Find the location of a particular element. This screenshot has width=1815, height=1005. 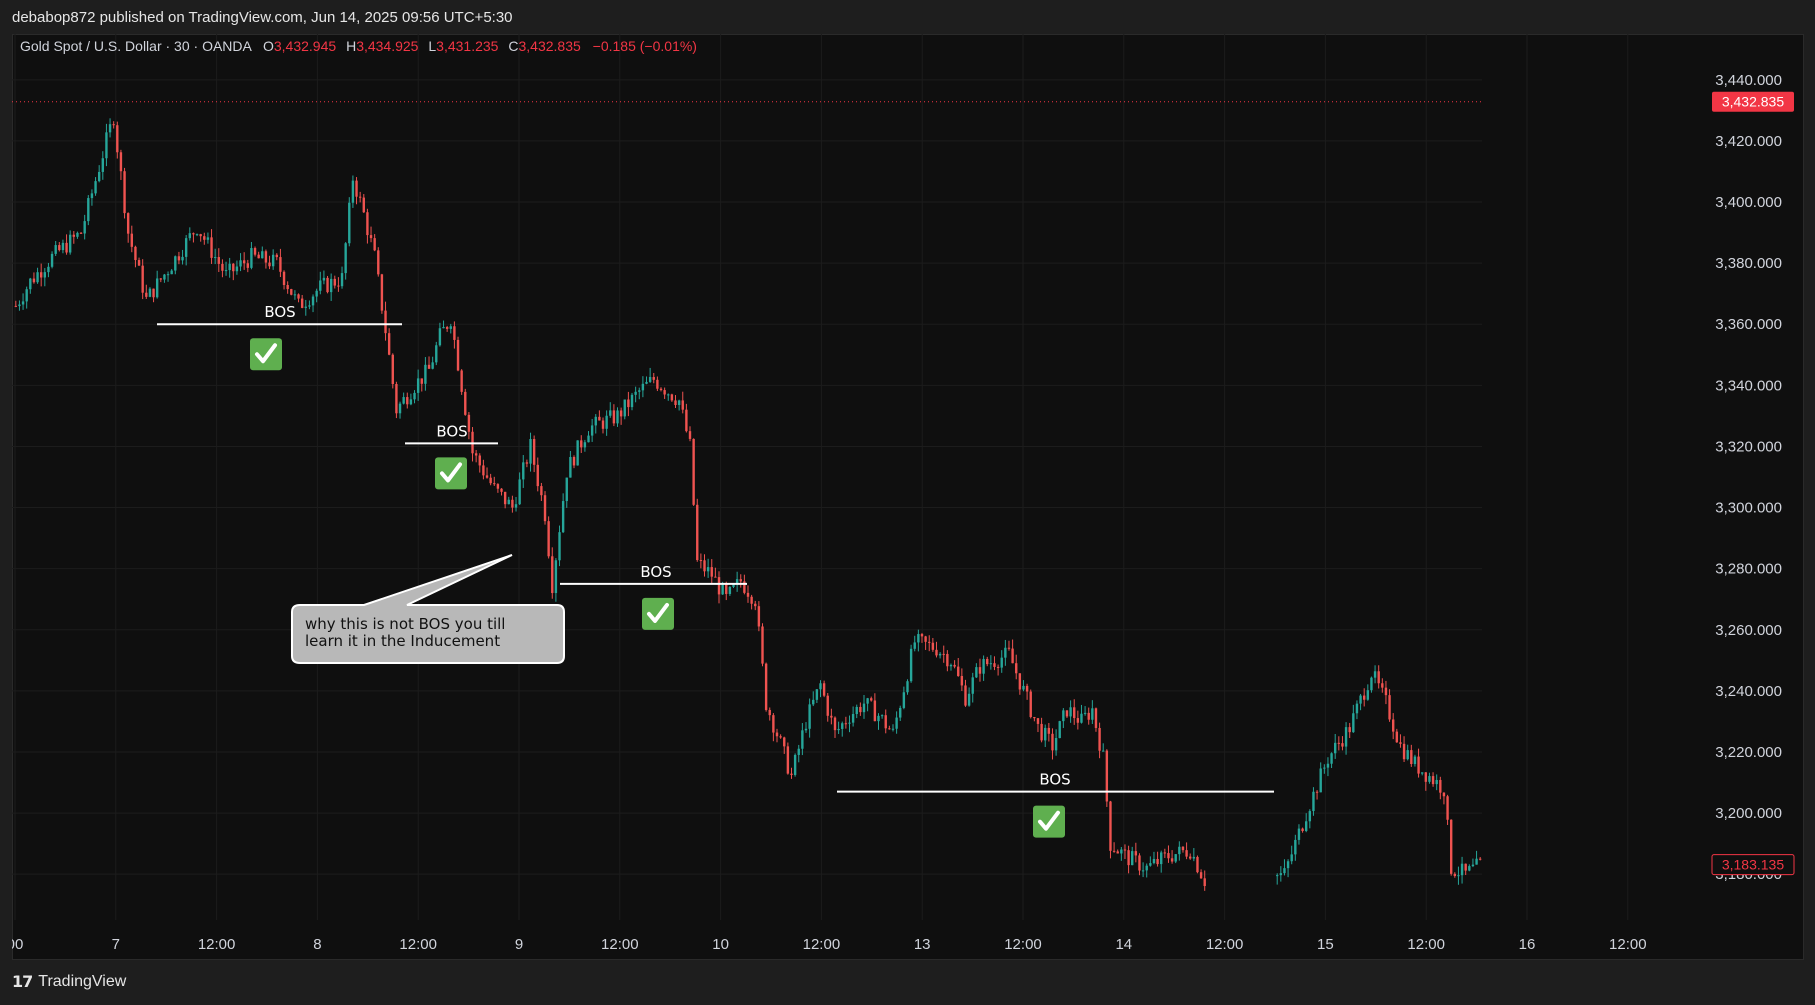

price-tick-label: 3,200.000 is located at coordinates (1748, 813).